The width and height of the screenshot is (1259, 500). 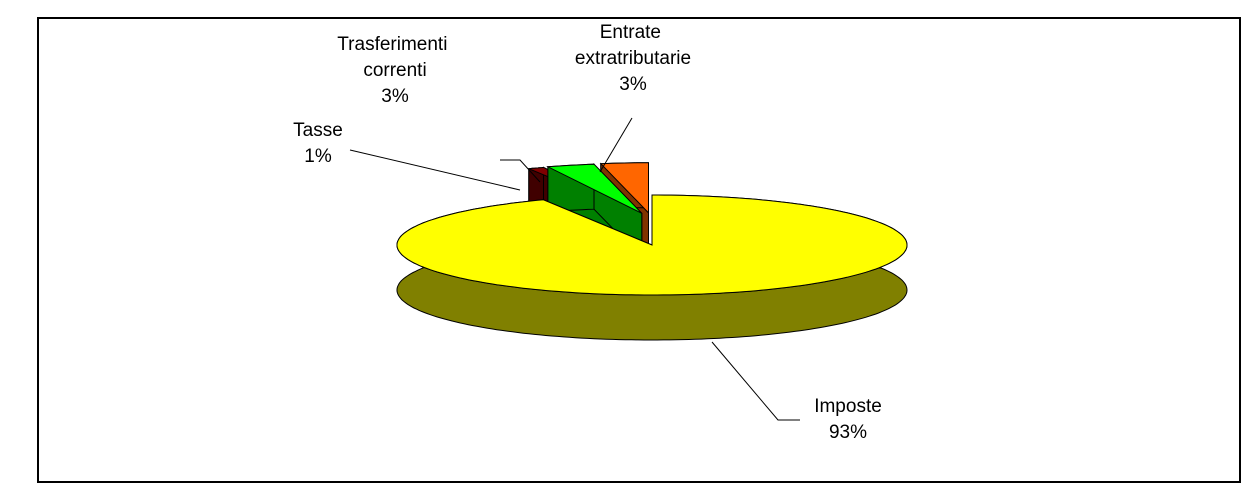 I want to click on pie, so click(x=652, y=251).